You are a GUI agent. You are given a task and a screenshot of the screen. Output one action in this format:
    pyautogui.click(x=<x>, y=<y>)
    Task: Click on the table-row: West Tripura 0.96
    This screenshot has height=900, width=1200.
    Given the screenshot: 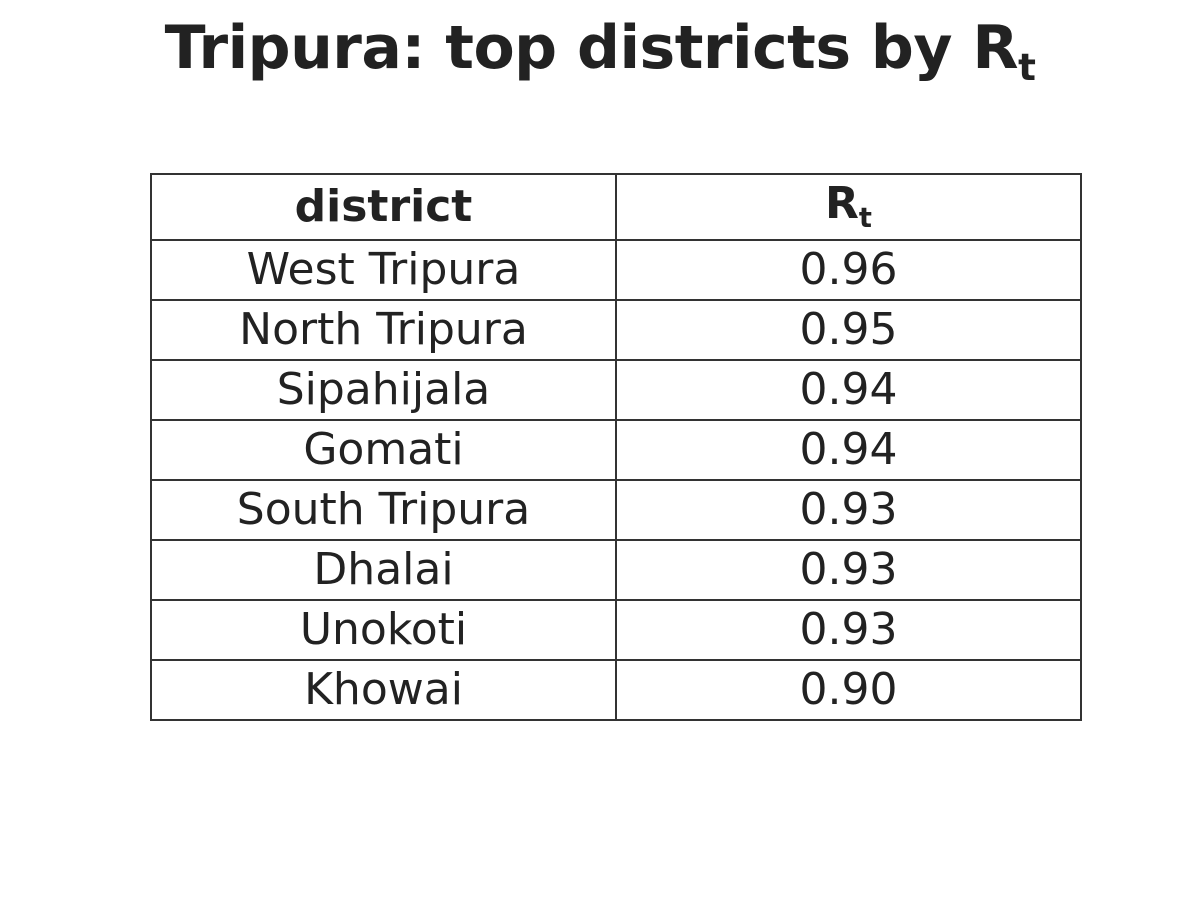 What is the action you would take?
    pyautogui.click(x=616, y=270)
    